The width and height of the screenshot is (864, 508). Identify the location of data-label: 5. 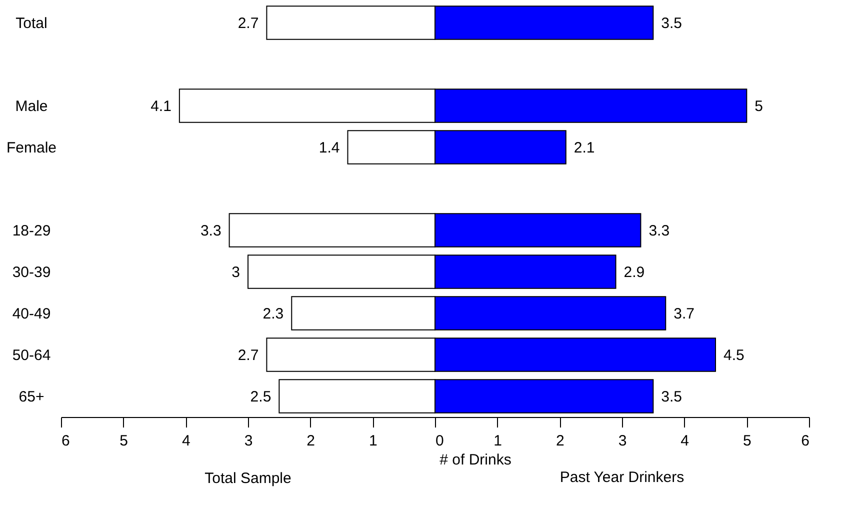
(759, 106).